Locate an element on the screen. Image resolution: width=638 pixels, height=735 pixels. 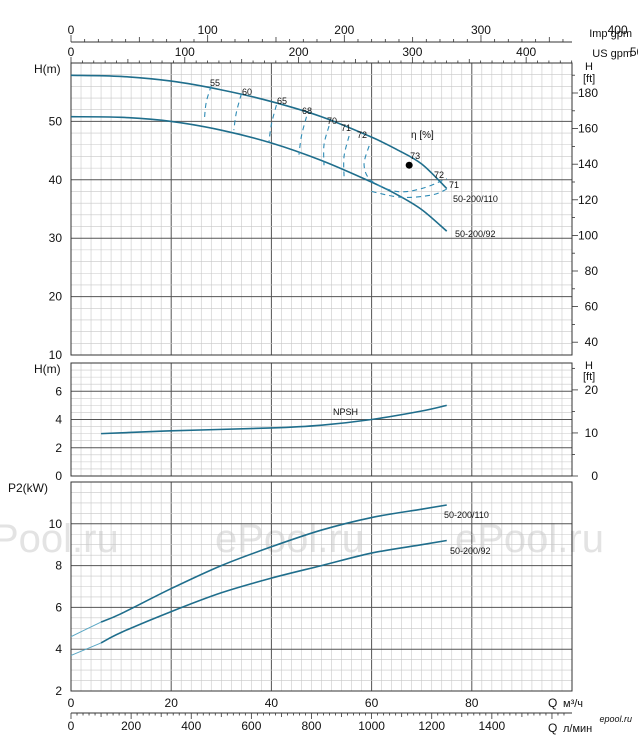
power-curve-50-200/92 is located at coordinates (273, 591).